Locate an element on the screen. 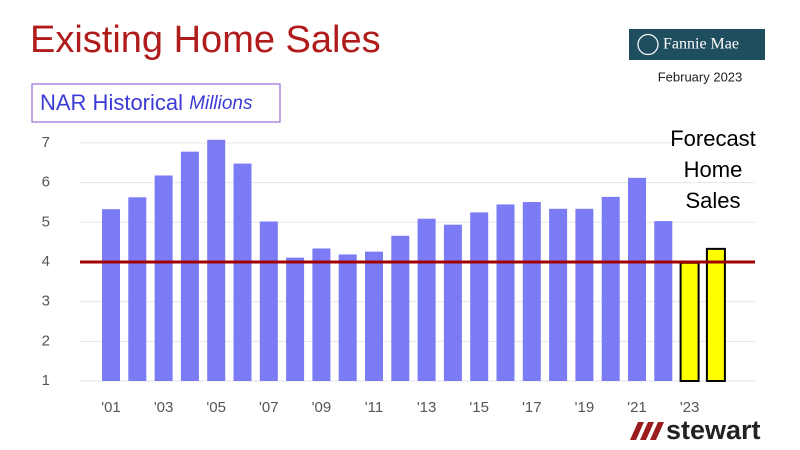 The image size is (800, 450). x-tick-label: '13 is located at coordinates (427, 407).